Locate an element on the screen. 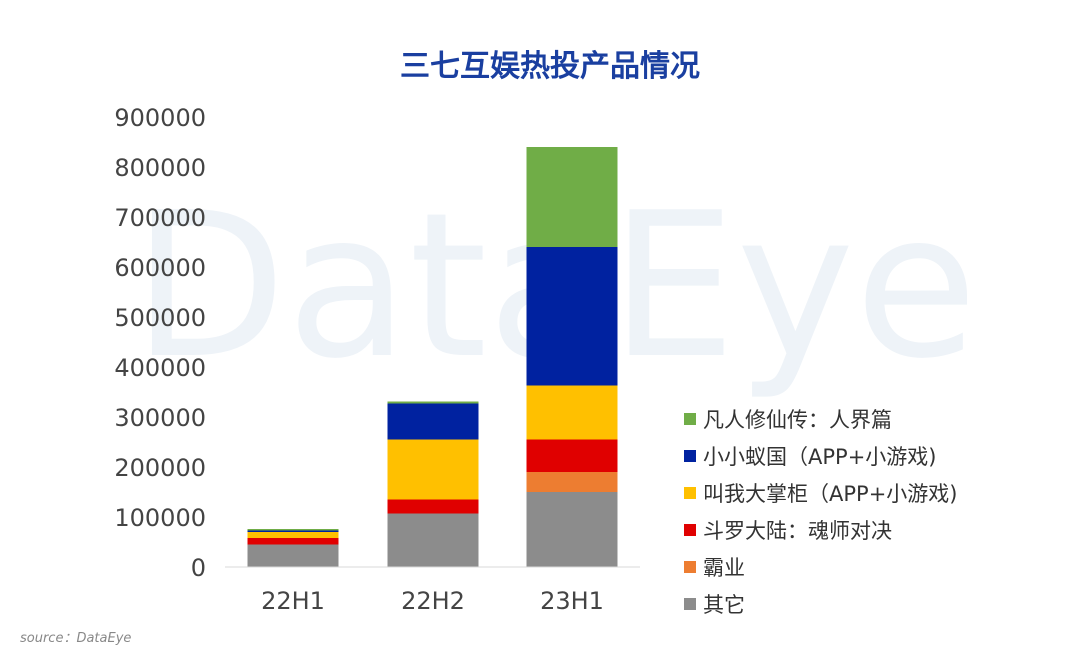 The width and height of the screenshot is (1080, 649). y-tick-label: 200000 is located at coordinates (160, 468).